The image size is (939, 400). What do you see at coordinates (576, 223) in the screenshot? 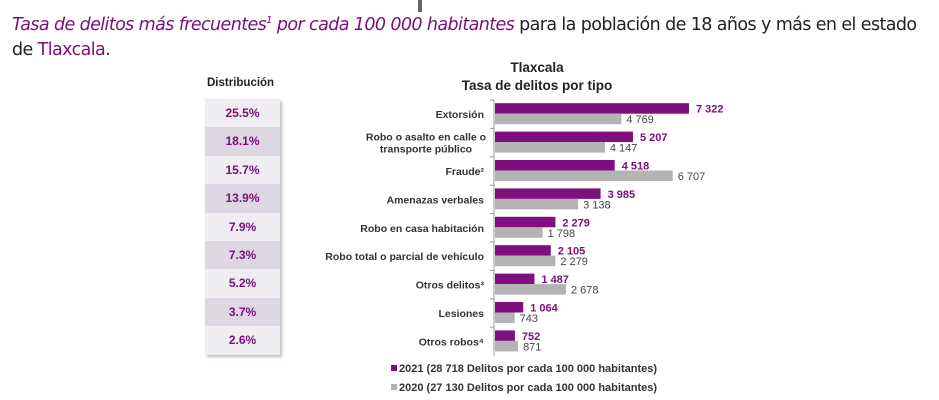
I see `value-label-2021: 2 279` at bounding box center [576, 223].